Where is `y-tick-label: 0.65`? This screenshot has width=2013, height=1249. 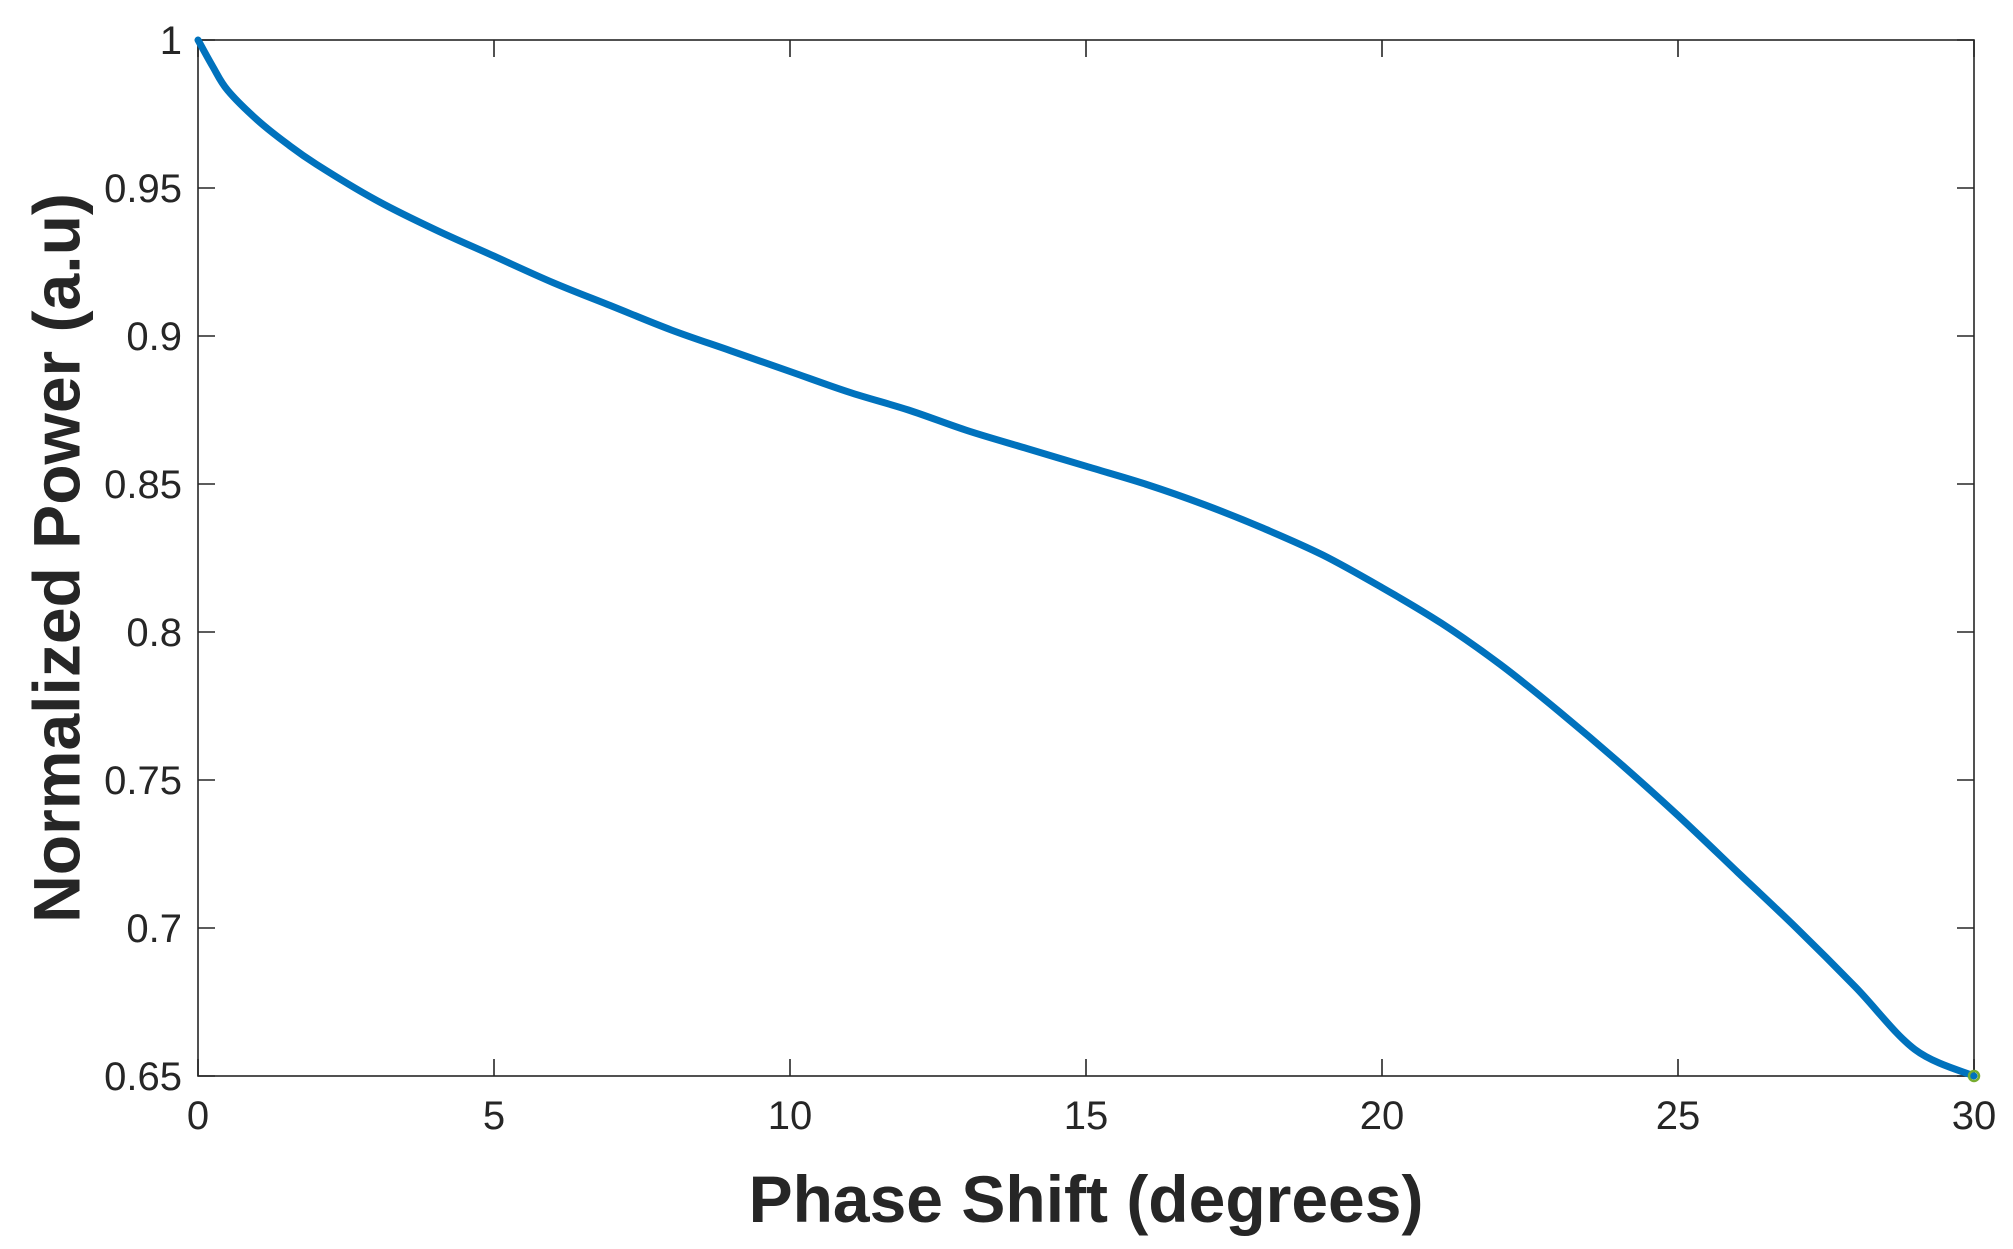 y-tick-label: 0.65 is located at coordinates (143, 1077).